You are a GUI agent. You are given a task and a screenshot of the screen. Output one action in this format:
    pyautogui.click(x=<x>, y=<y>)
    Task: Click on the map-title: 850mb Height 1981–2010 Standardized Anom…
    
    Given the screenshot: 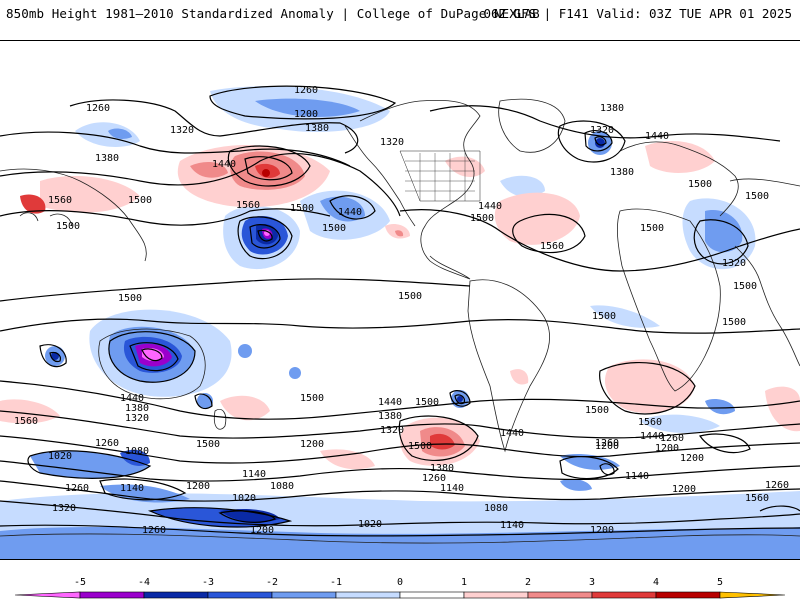 What is the action you would take?
    pyautogui.click(x=273, y=13)
    